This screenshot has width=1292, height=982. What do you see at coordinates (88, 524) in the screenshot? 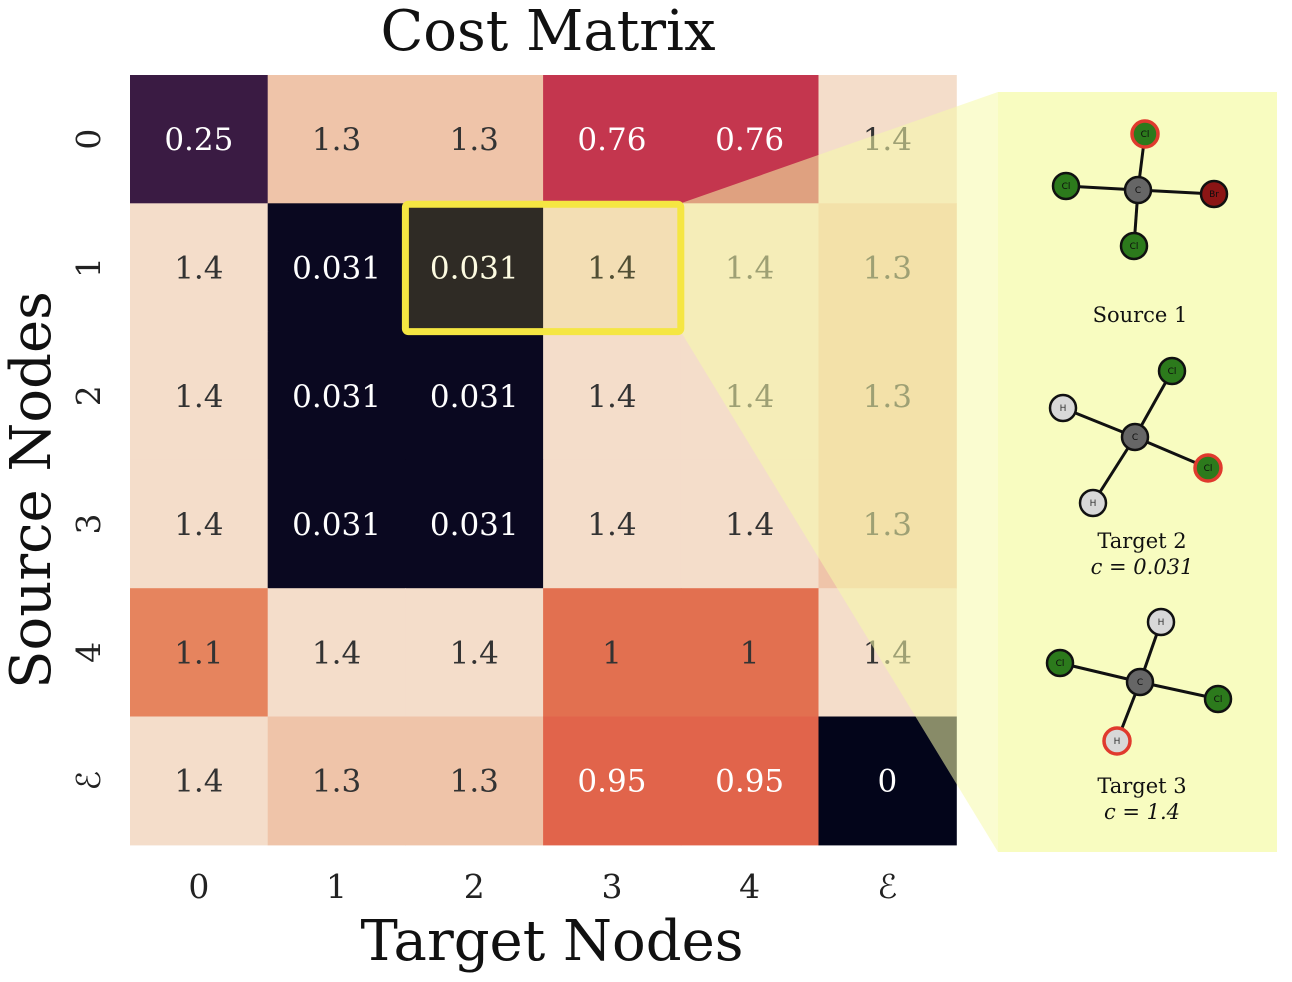
I see `y-tick-label-3: 3` at bounding box center [88, 524].